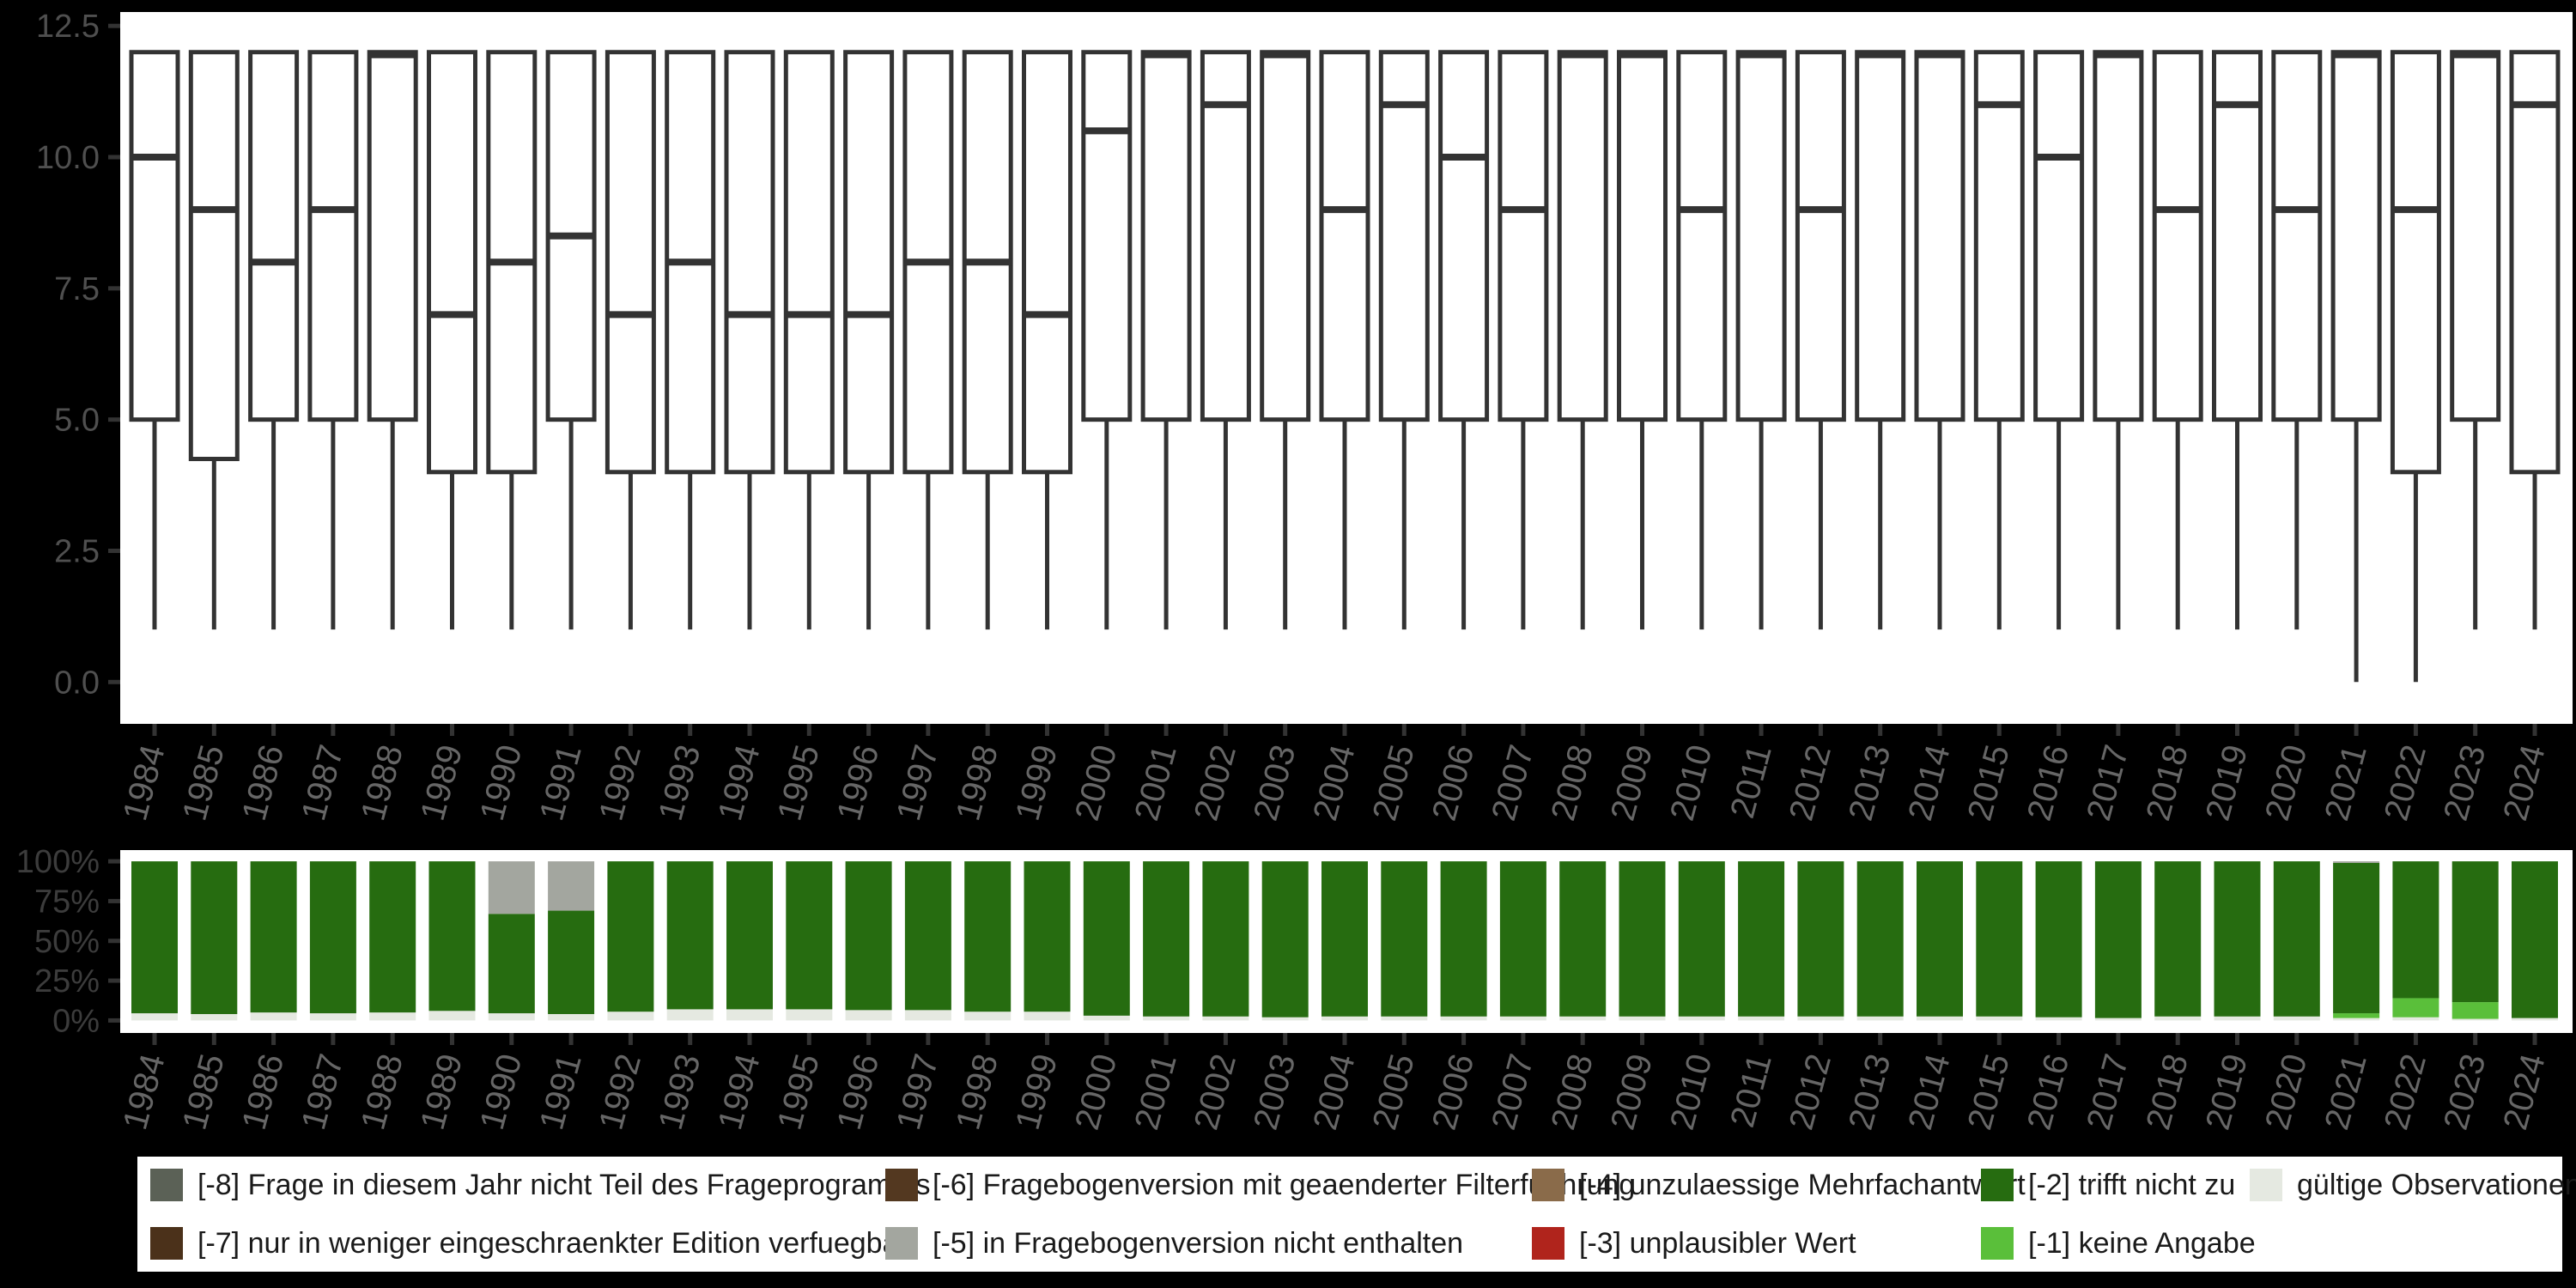 This screenshot has width=2576, height=1288. I want to click on y-tick-label: 10.0, so click(68, 158).